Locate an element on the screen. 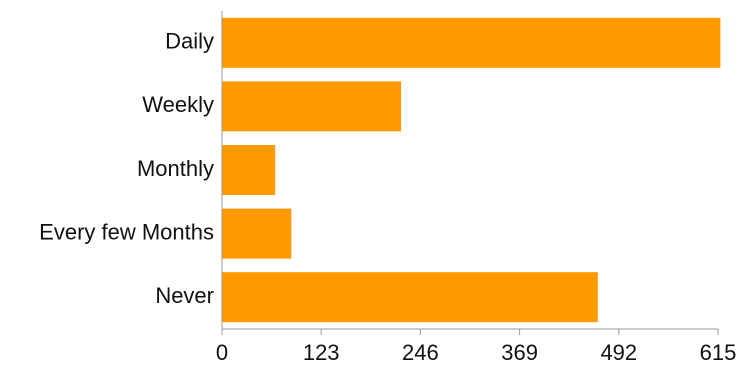 This screenshot has height=372, width=740. bar-monthly is located at coordinates (249, 170).